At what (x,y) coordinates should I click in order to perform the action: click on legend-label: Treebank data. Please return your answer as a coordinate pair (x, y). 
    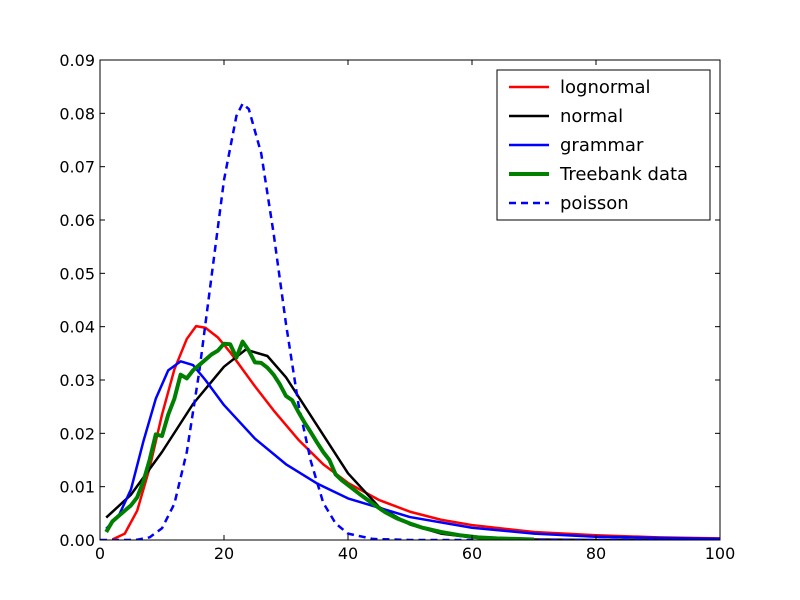
    Looking at the image, I should click on (623, 174).